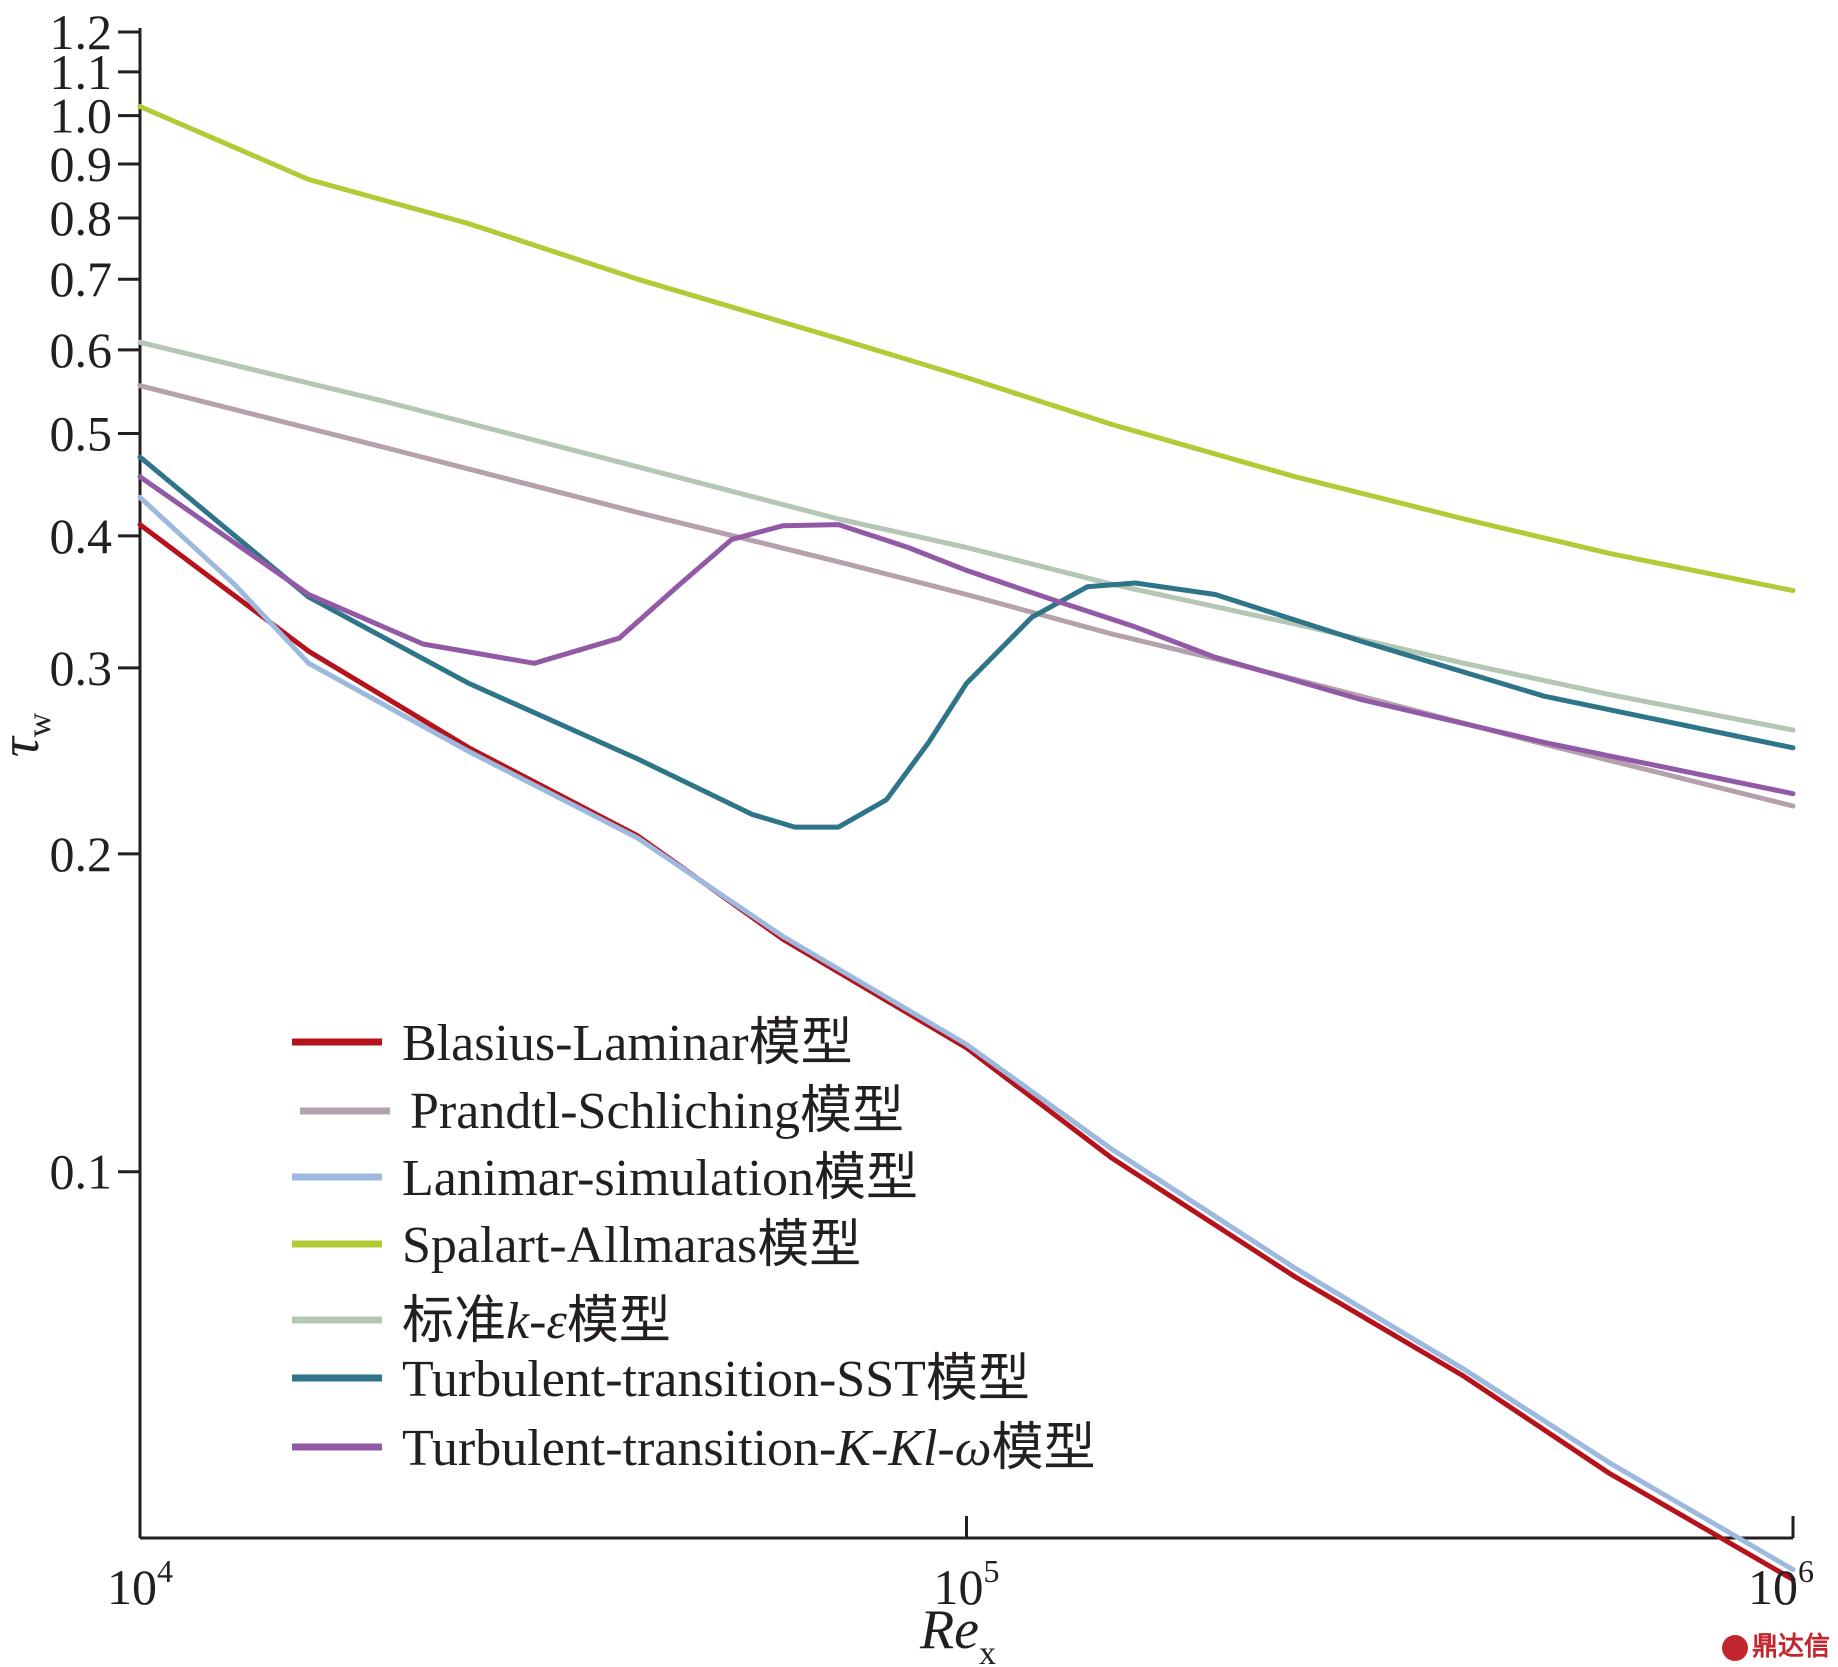  Describe the element at coordinates (81, 854) in the screenshot. I see `y-tick-label: 0.2` at that location.